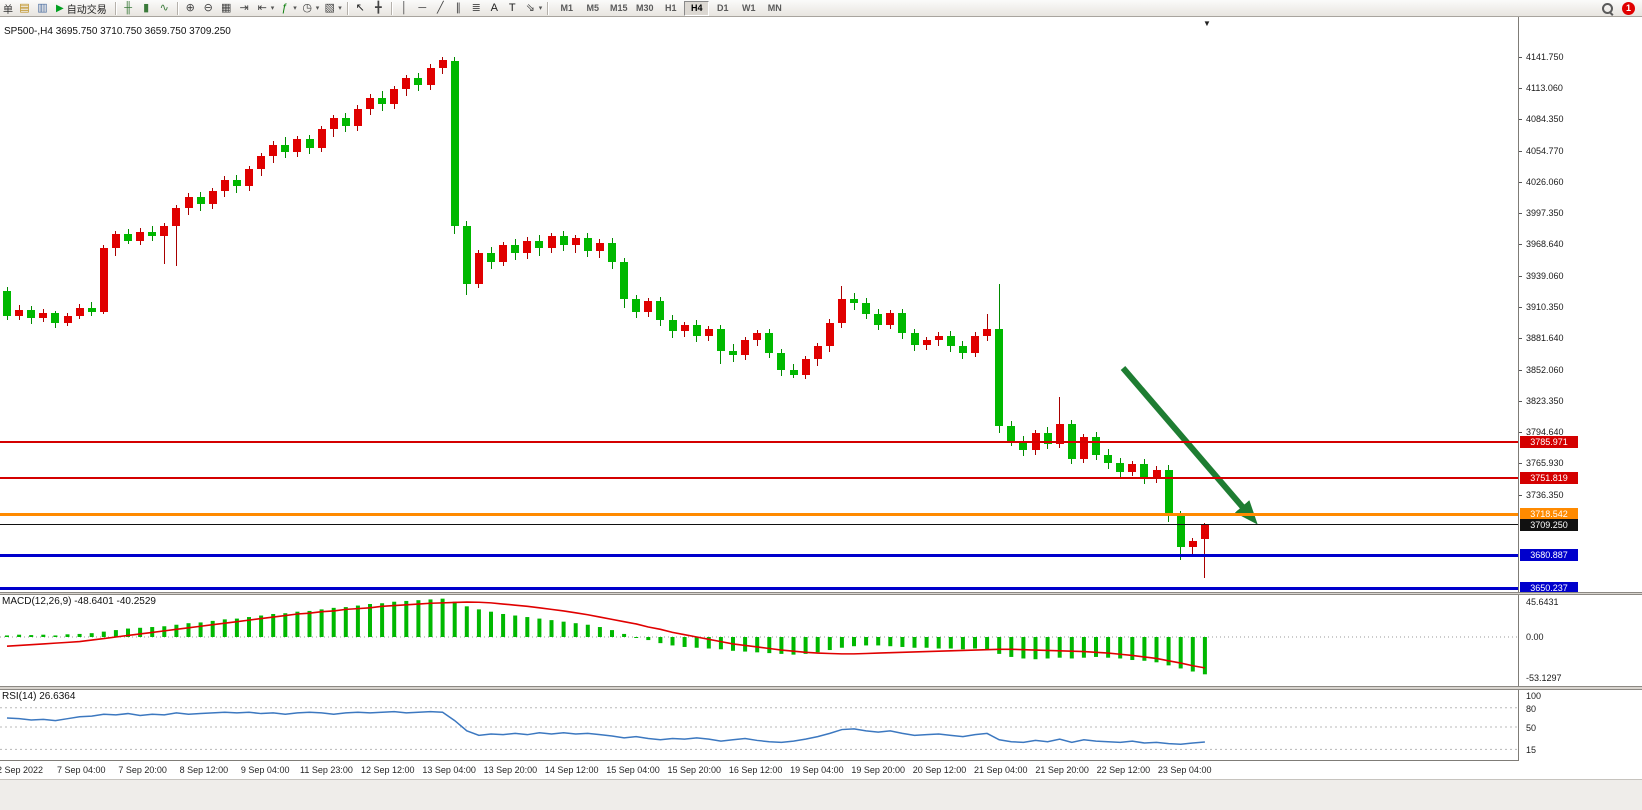  Describe the element at coordinates (821, 593) in the screenshot. I see `panel-splitter` at that location.